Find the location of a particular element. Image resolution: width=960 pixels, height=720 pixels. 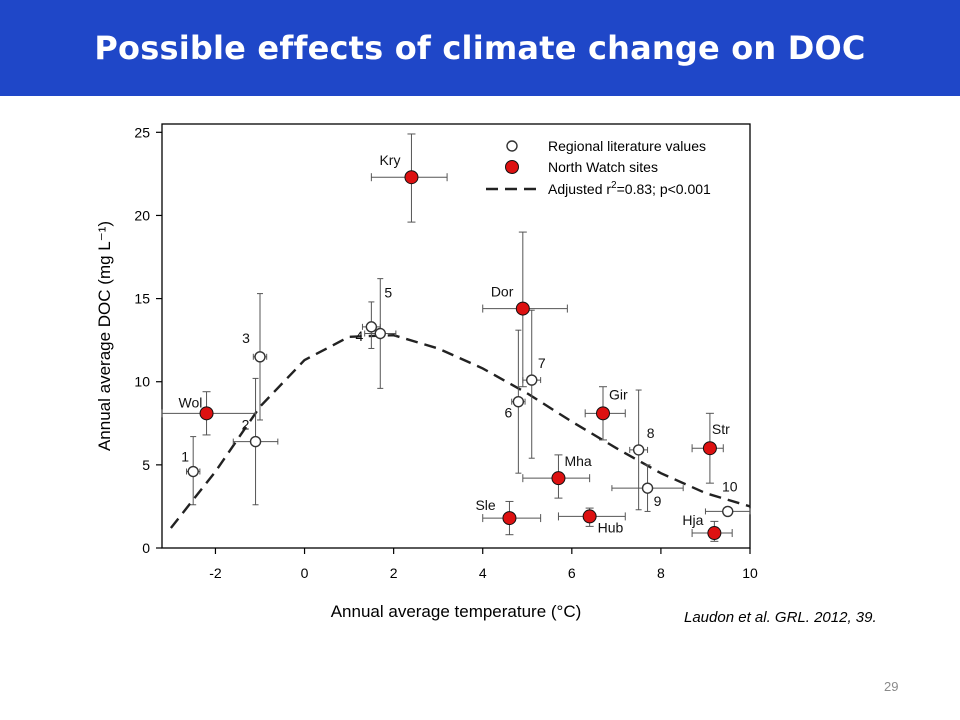

north-watch-point-label: Str is located at coordinates (721, 429).